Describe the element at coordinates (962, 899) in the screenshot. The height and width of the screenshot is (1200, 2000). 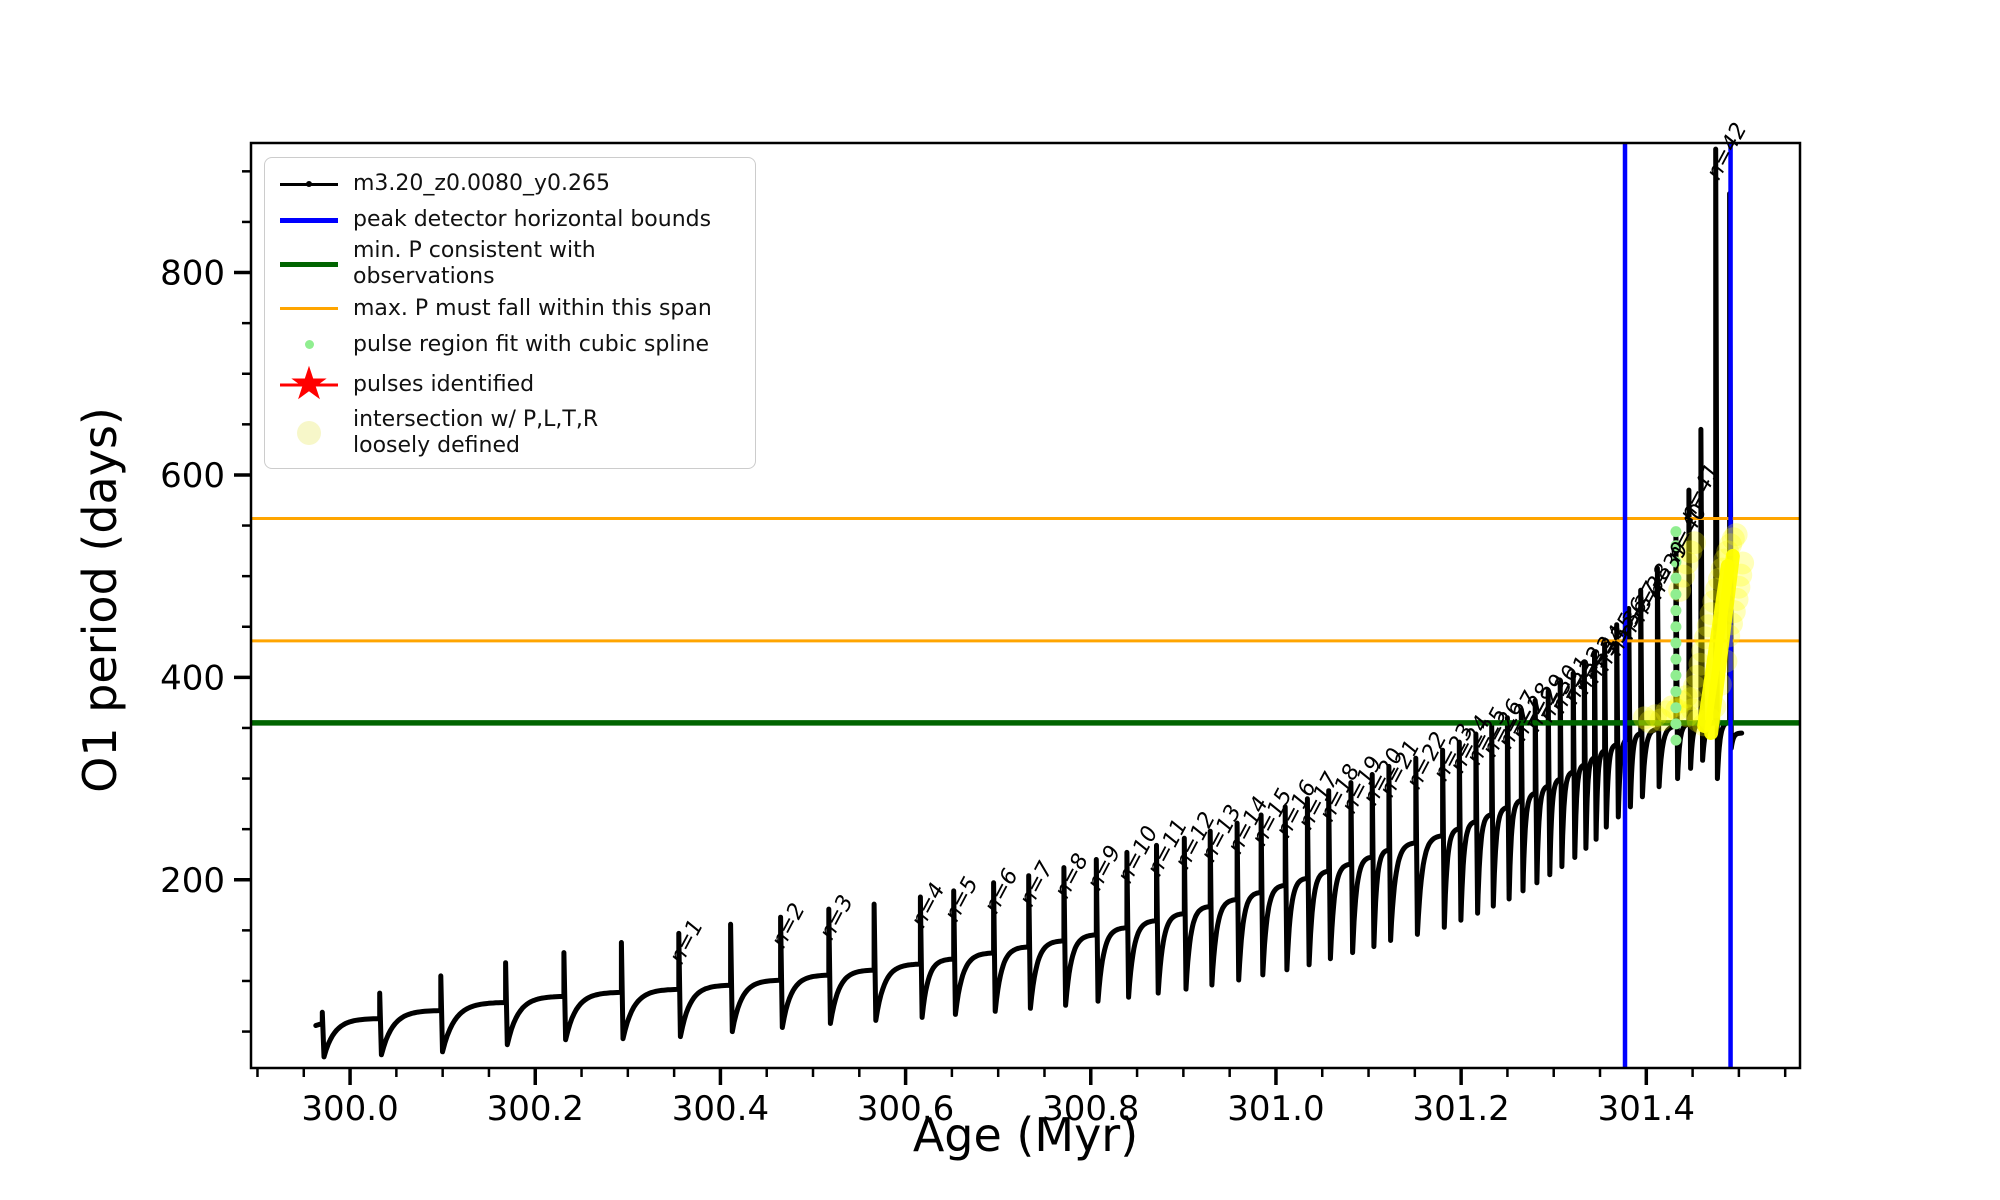
I see `pulse-label: n=5` at that location.